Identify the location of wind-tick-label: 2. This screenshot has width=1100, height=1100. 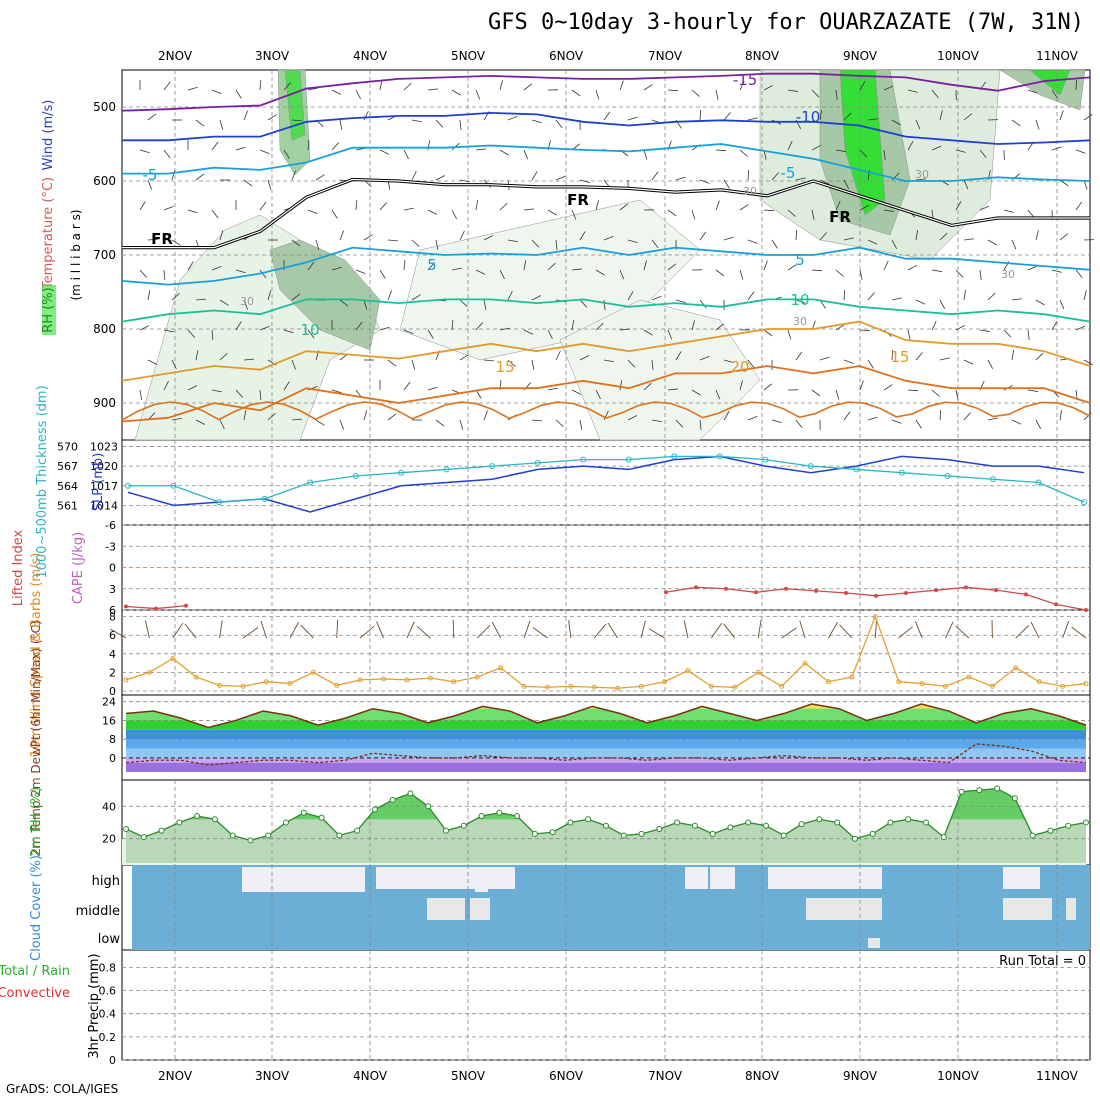
(112, 672).